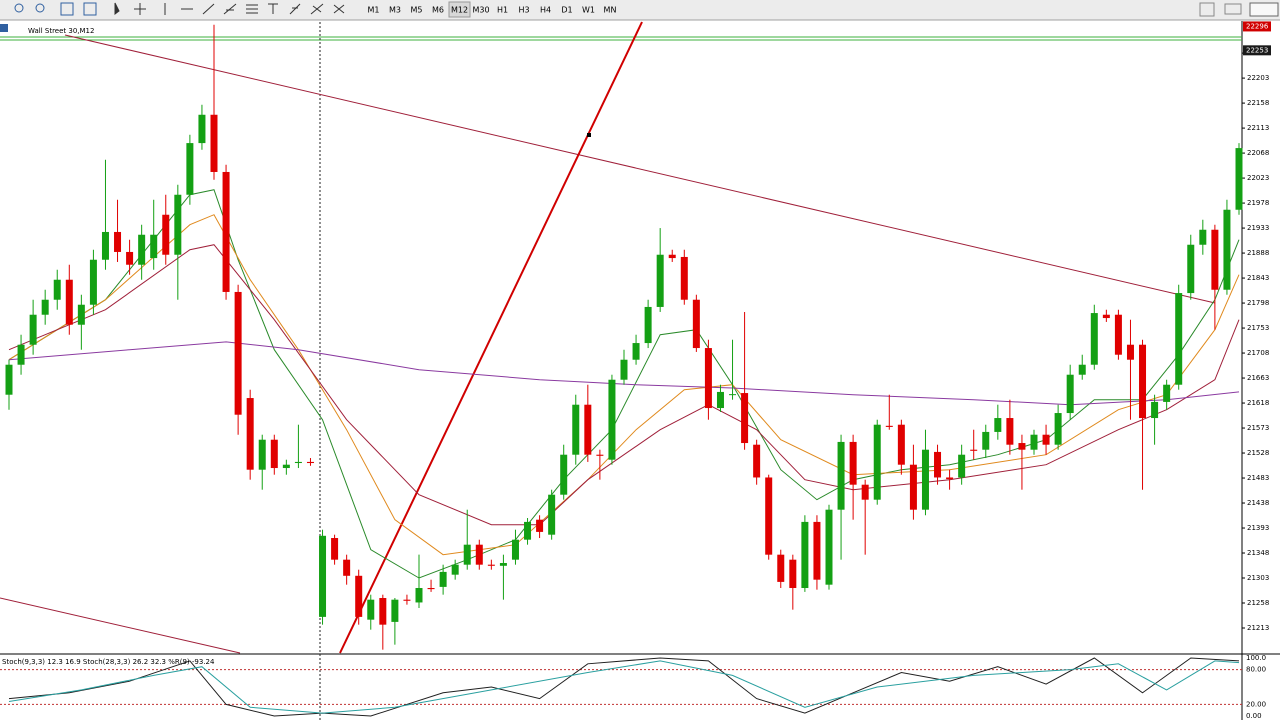  What do you see at coordinates (140, 9) in the screenshot?
I see `crosshair-tool` at bounding box center [140, 9].